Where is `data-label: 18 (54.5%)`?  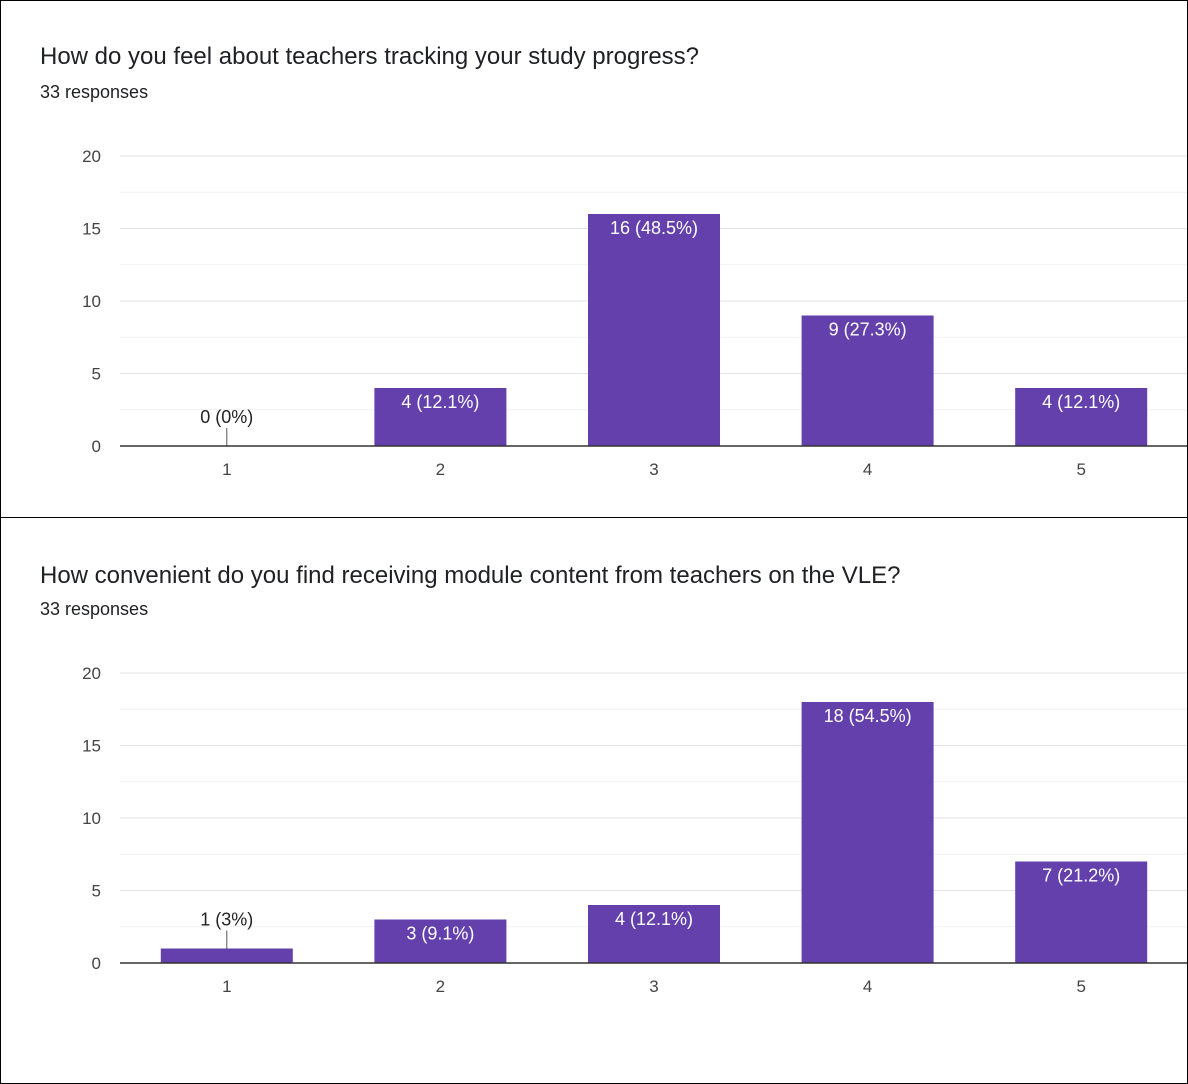
data-label: 18 (54.5%) is located at coordinates (868, 716).